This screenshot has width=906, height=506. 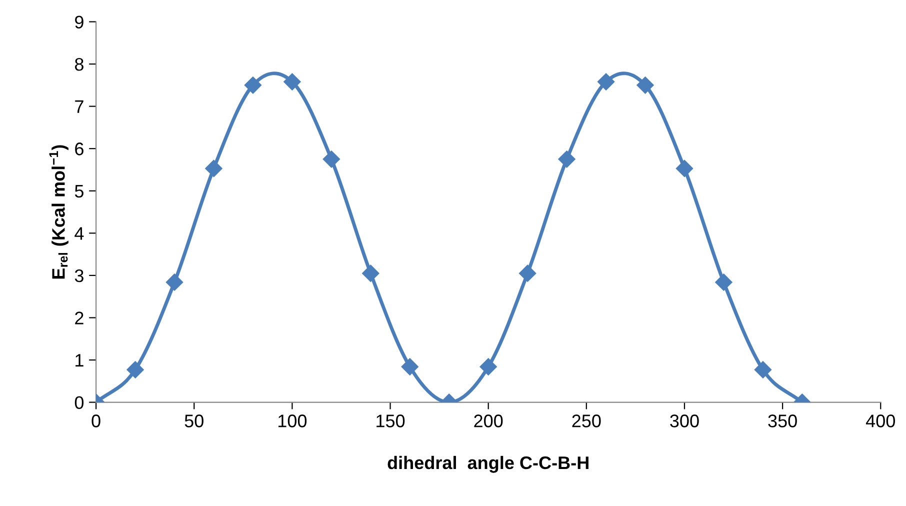 I want to click on x-tick-label: 150, so click(x=390, y=421).